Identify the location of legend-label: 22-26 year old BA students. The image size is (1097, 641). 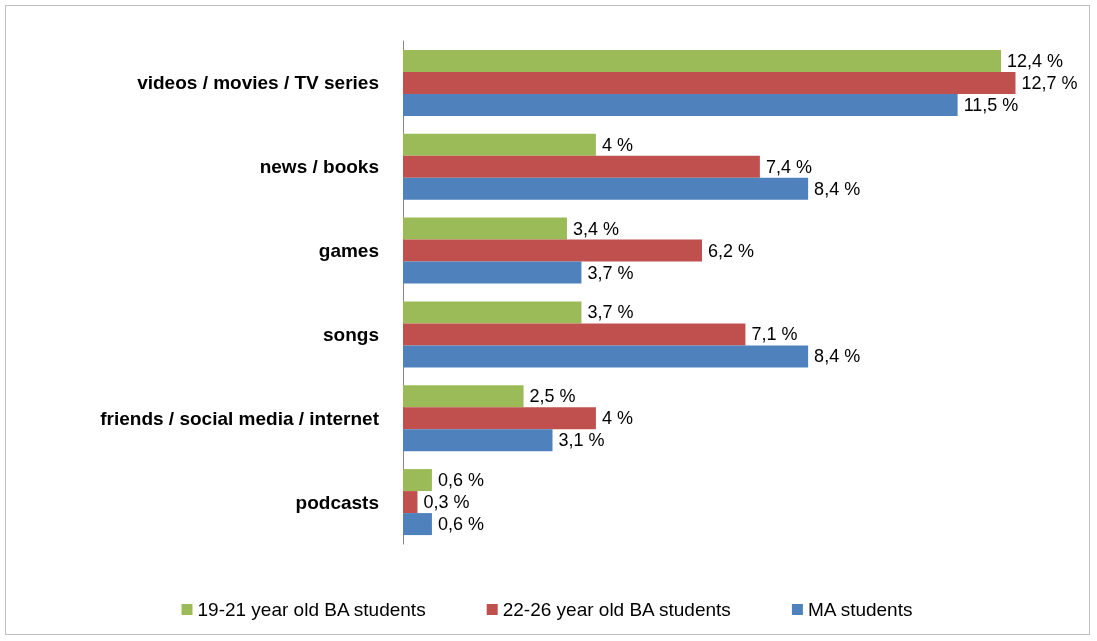
(616, 609).